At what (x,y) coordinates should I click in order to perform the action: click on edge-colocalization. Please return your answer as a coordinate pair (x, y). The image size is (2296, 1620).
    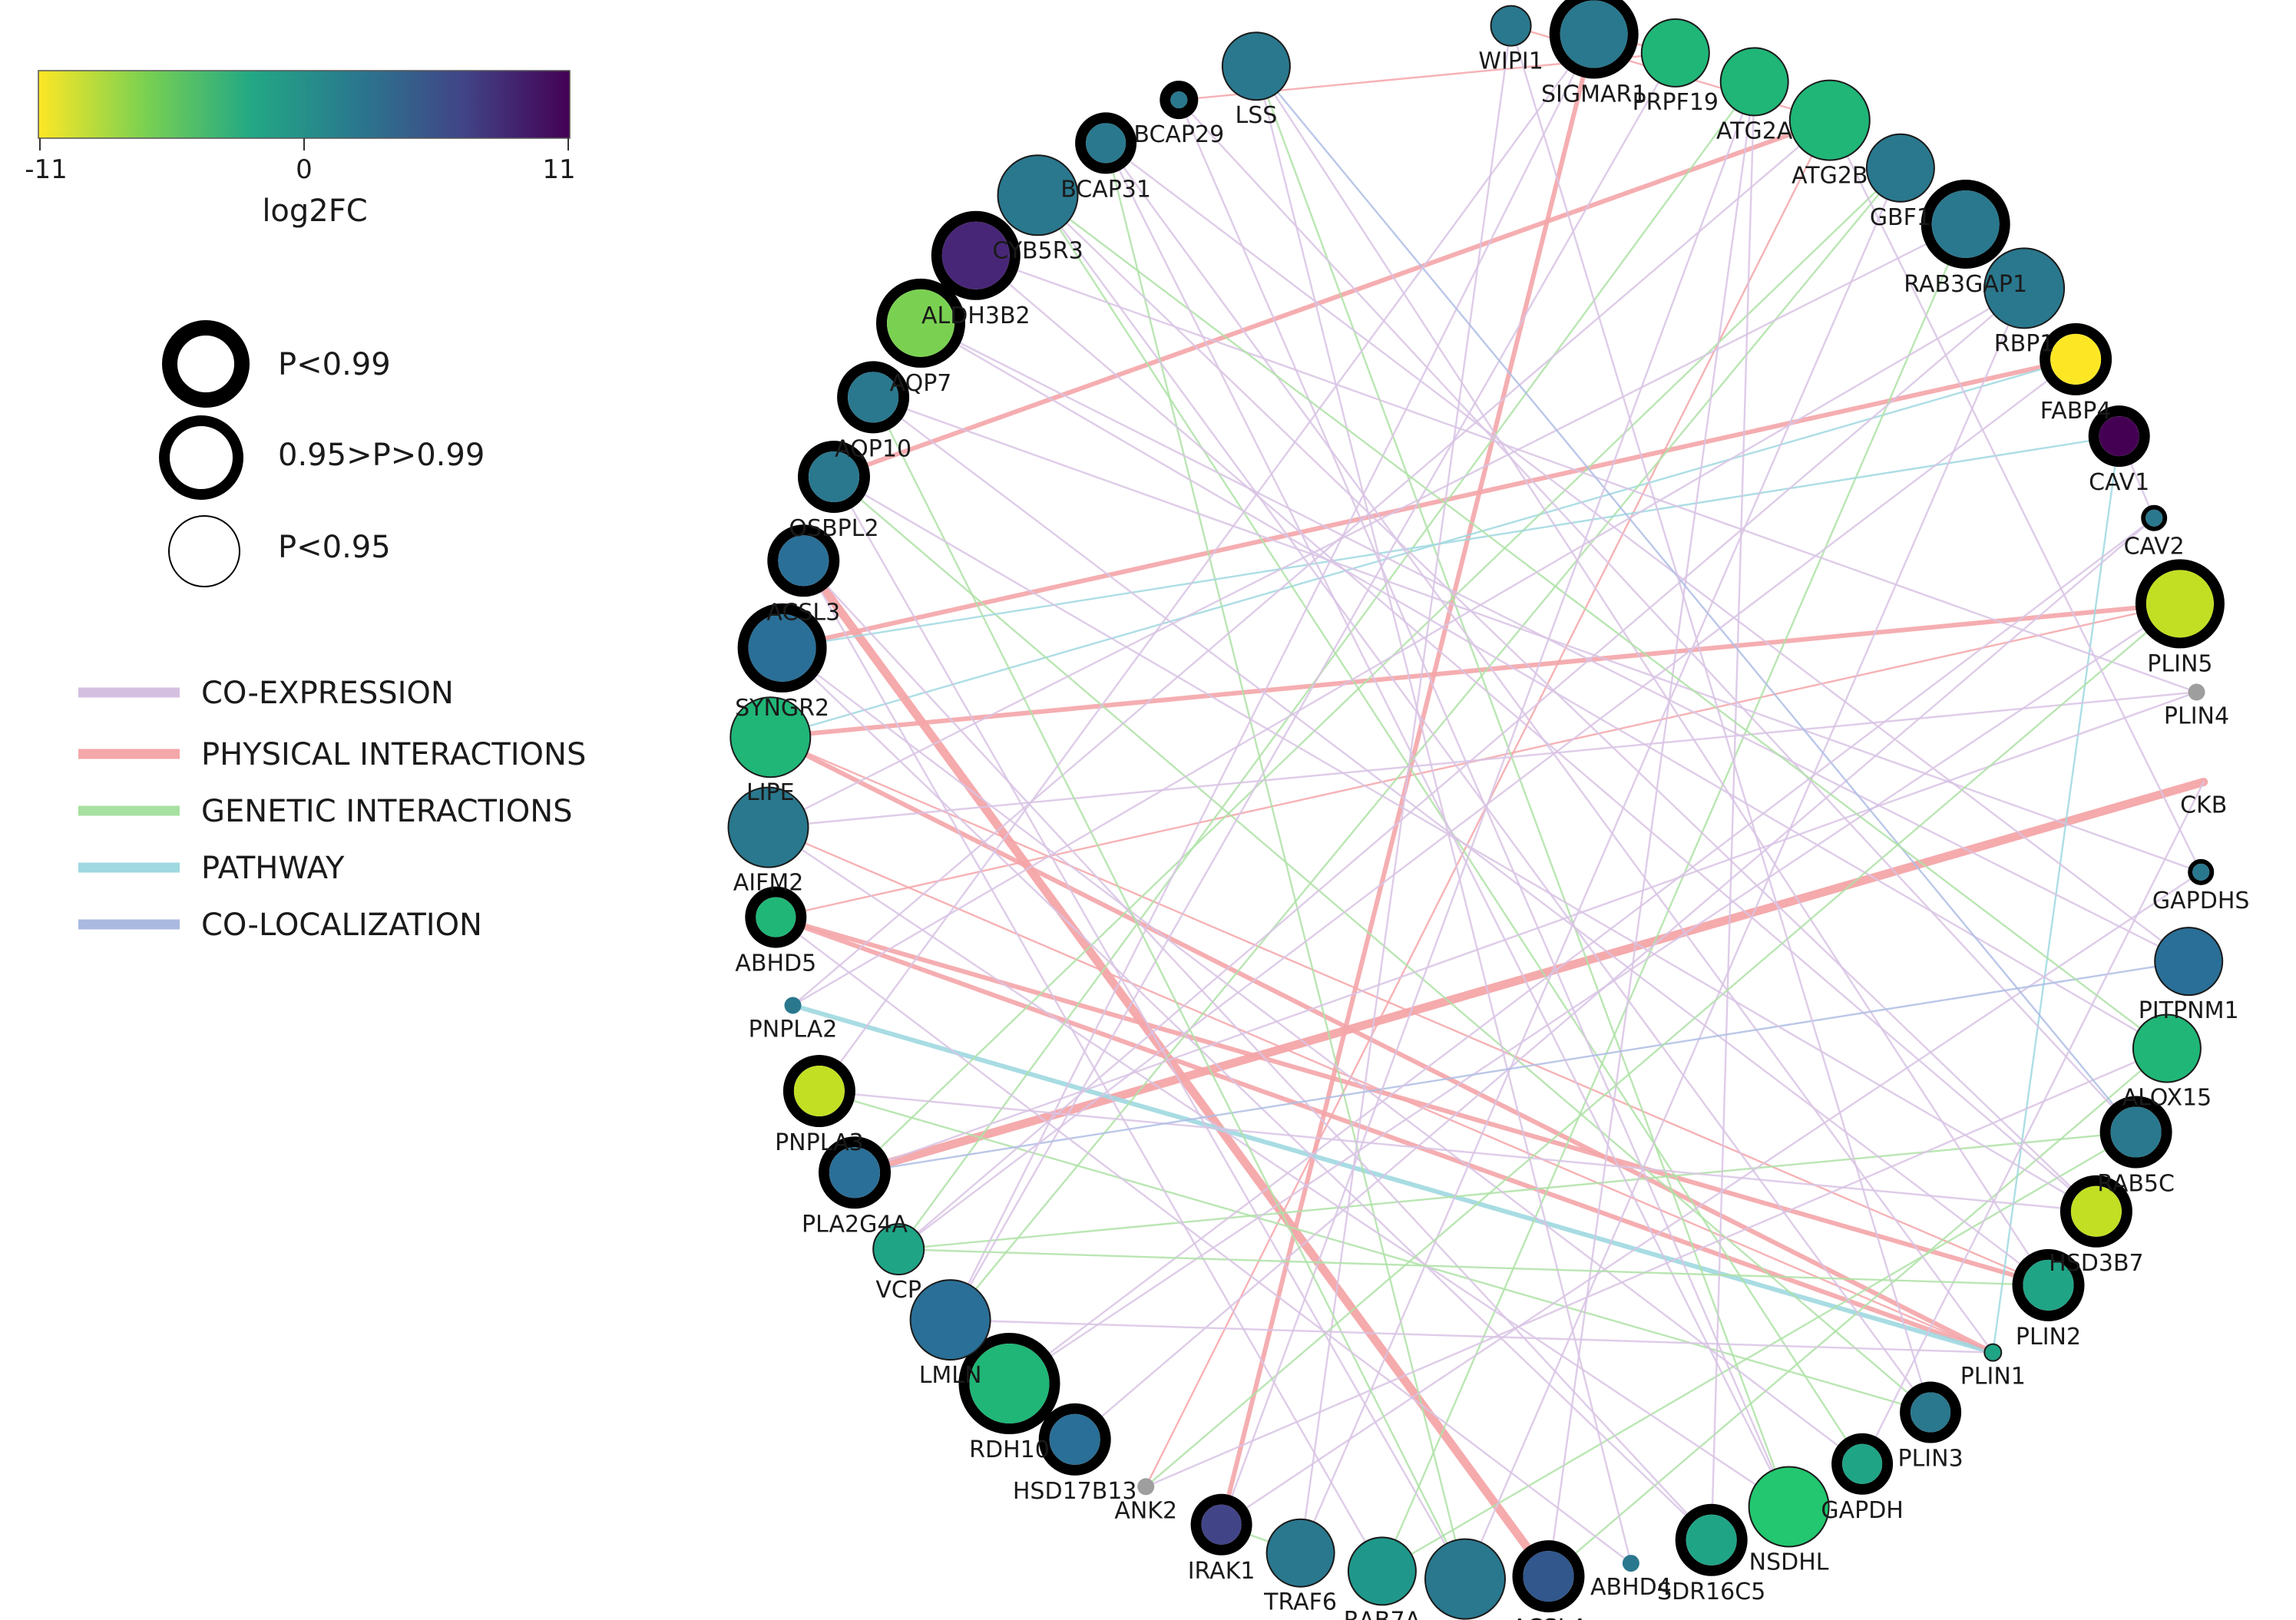
    Looking at the image, I should click on (1521, 1067).